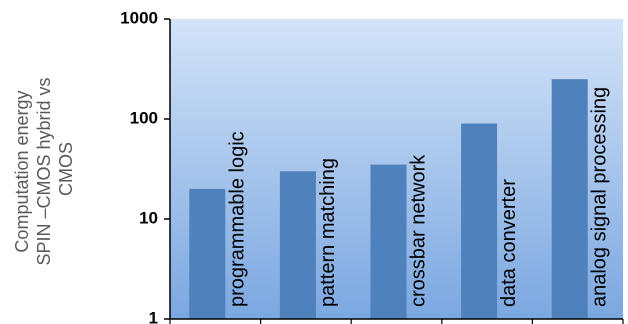 This screenshot has height=324, width=628. What do you see at coordinates (153, 316) in the screenshot?
I see `y-tick-label: 1` at bounding box center [153, 316].